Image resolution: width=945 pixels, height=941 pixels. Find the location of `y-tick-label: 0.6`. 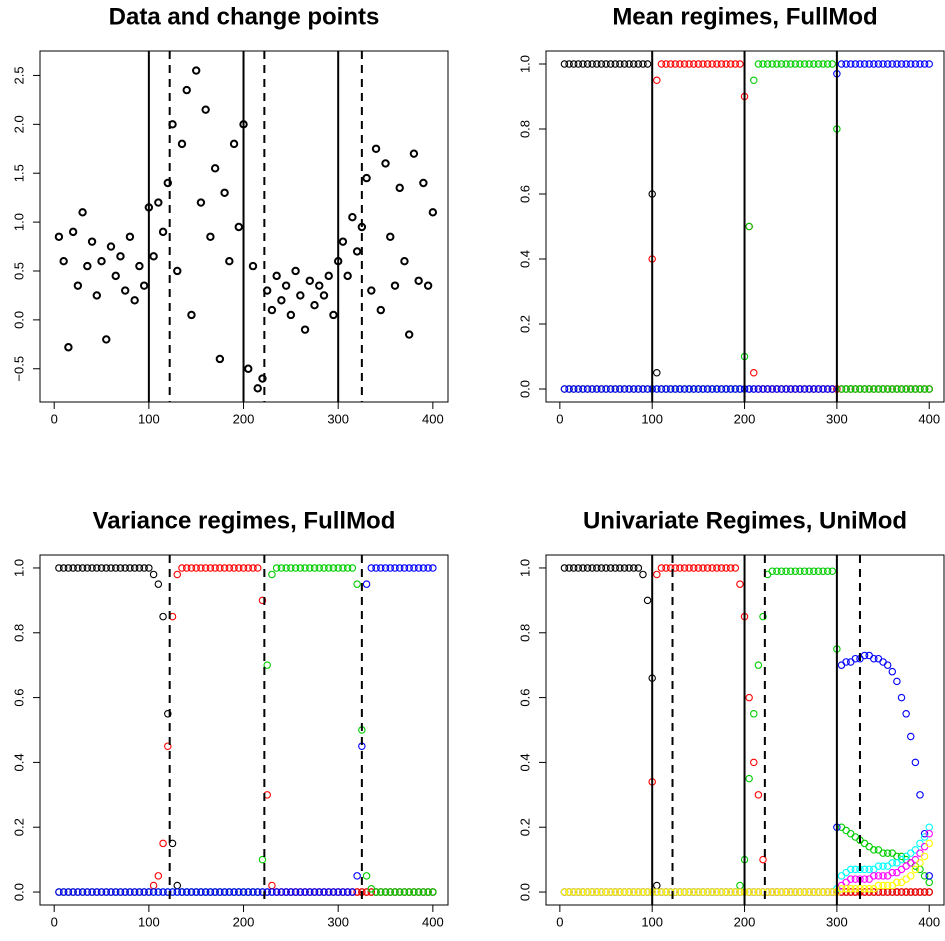

y-tick-label: 0.6 is located at coordinates (18, 698).